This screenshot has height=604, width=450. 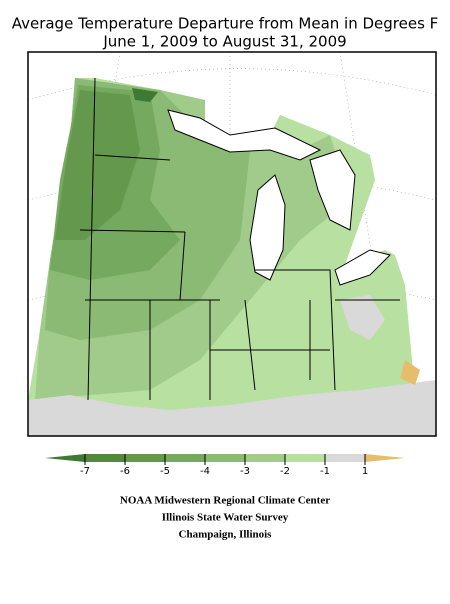 I want to click on credit-line: Champaign, Illinois, so click(x=226, y=535).